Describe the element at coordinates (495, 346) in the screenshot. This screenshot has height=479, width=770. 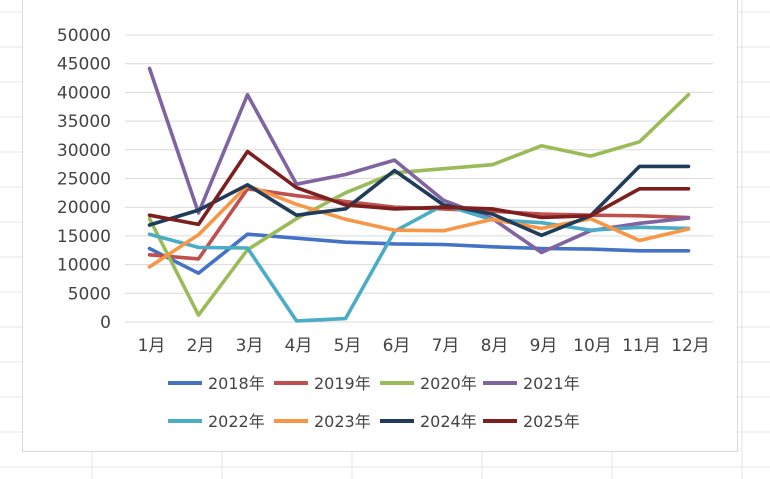
I see `x-tick-label: 8月` at that location.